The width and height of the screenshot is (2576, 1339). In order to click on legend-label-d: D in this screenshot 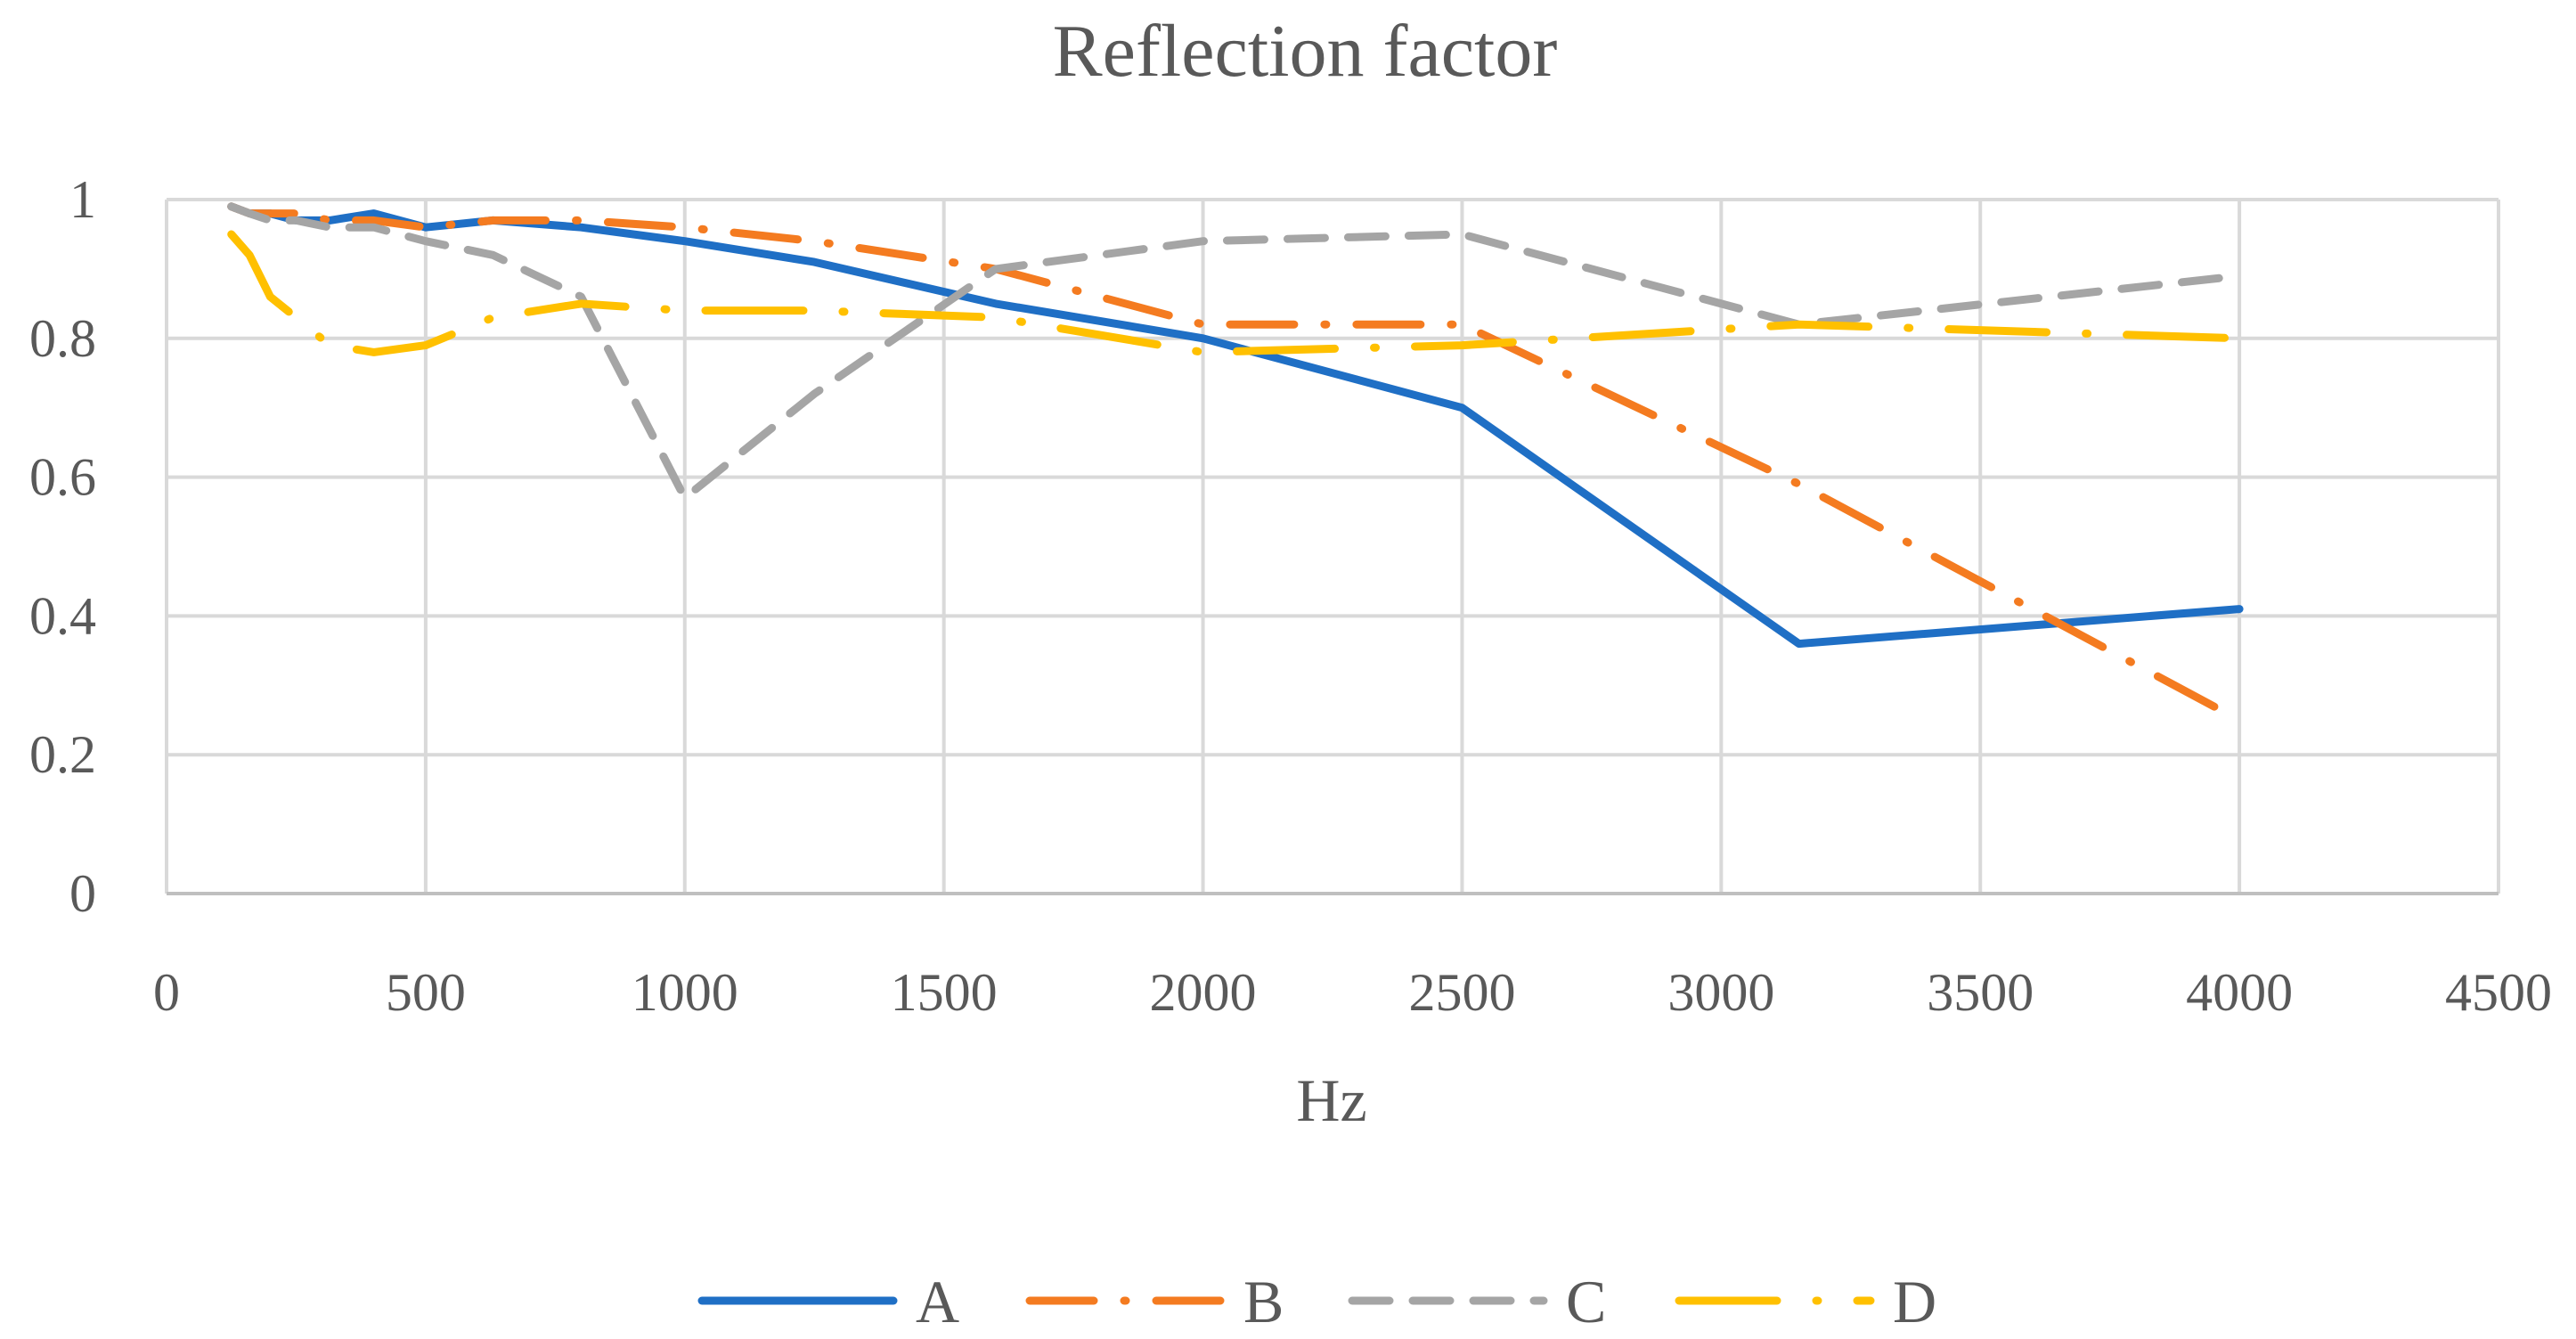, I will do `click(1915, 1302)`.